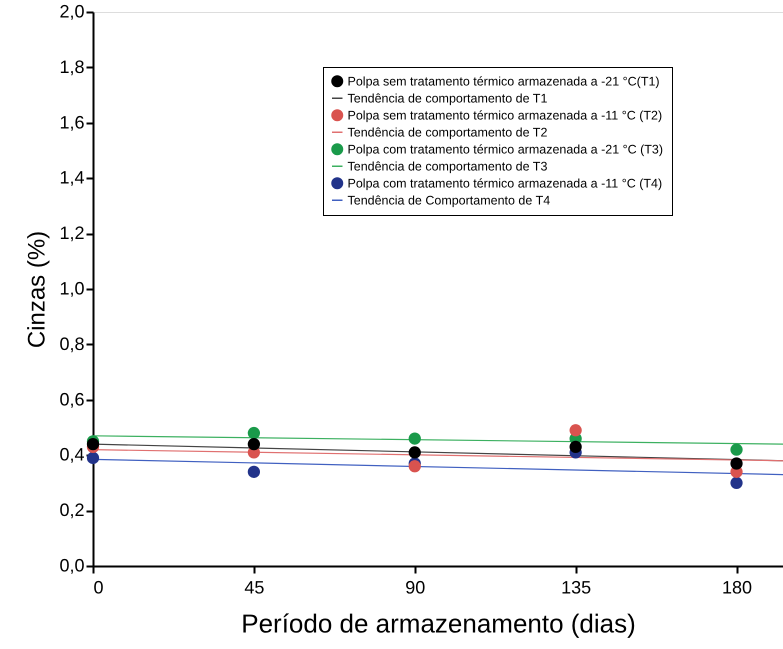  What do you see at coordinates (737, 588) in the screenshot?
I see `x-tick-label: 180` at bounding box center [737, 588].